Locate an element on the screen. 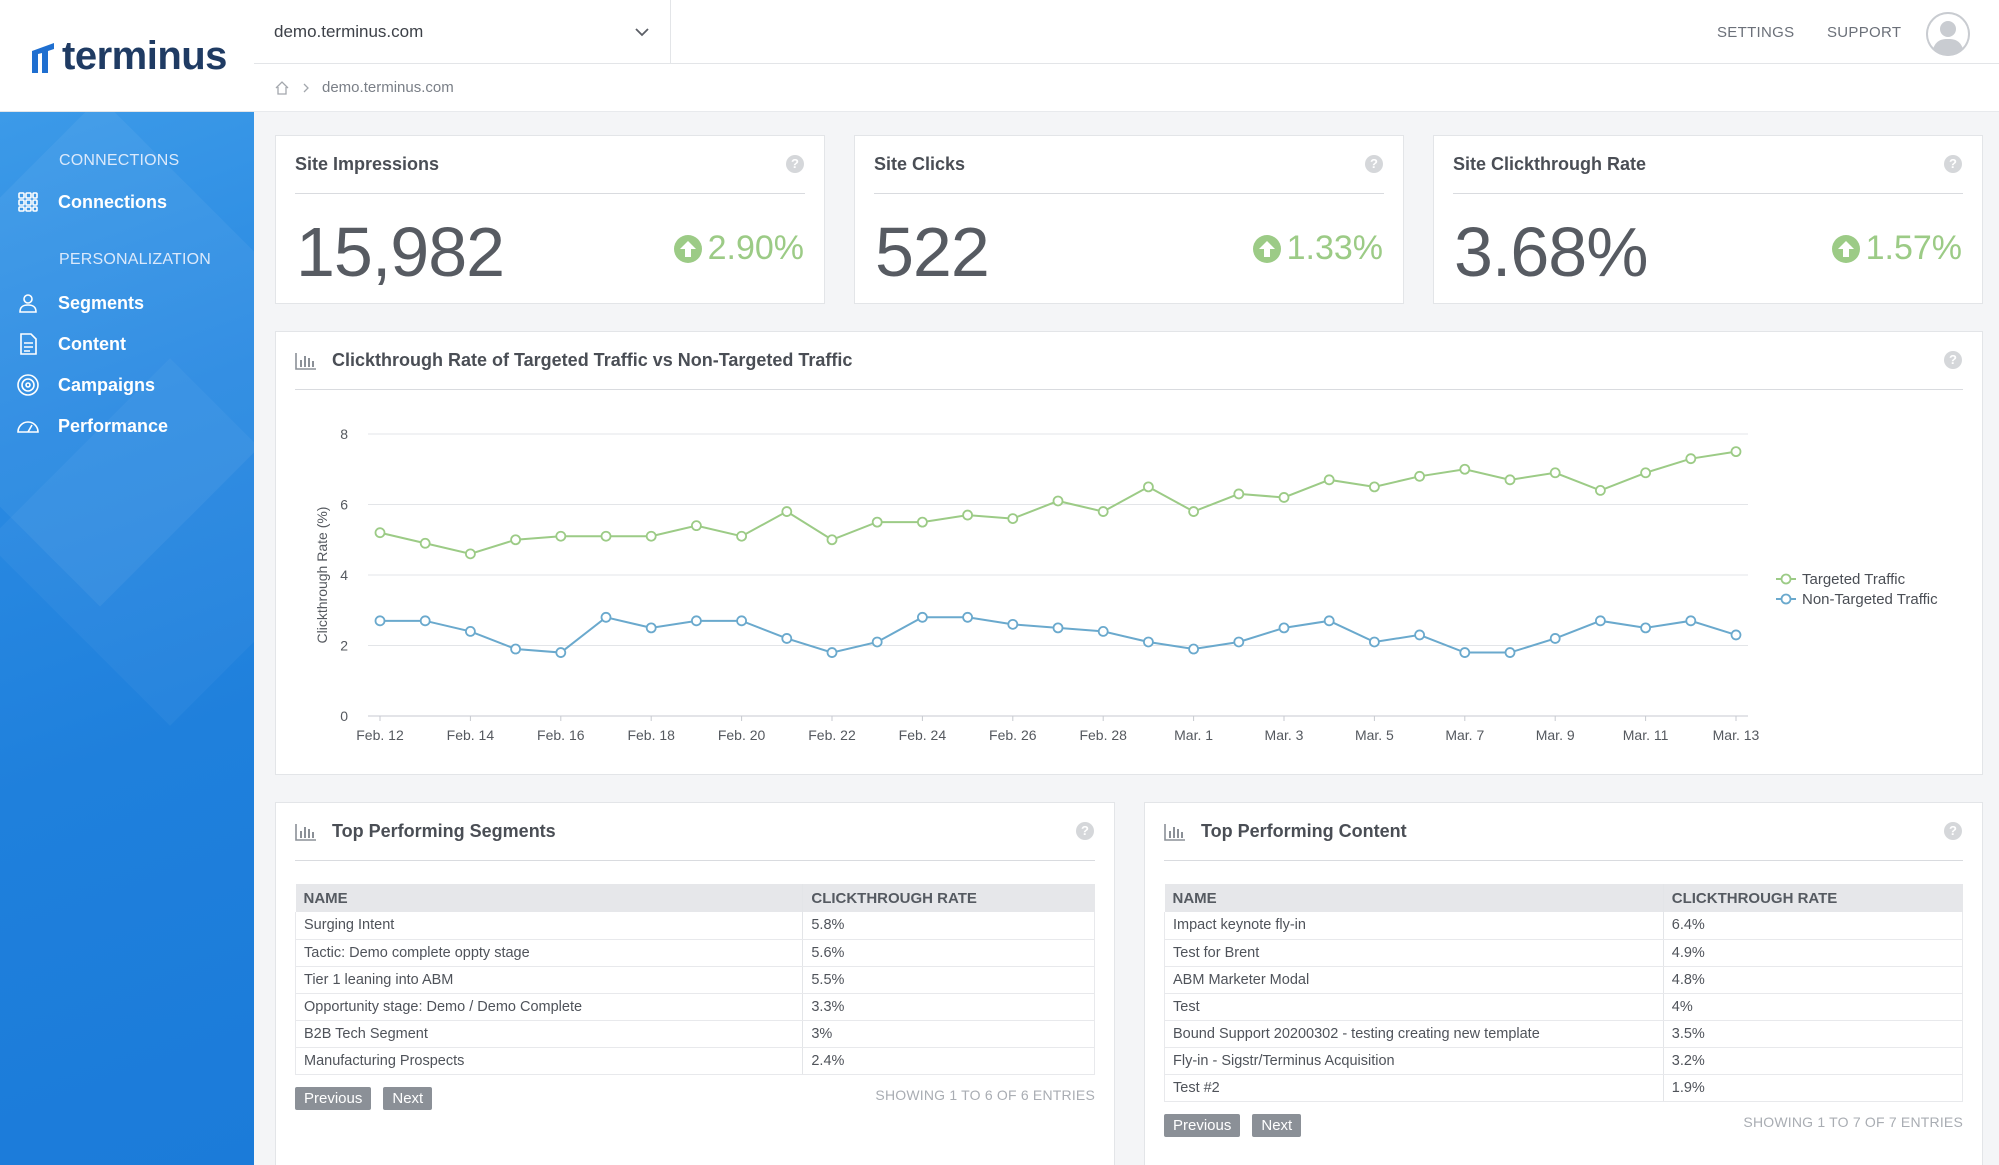 The height and width of the screenshot is (1165, 1999). table-row: Test 4% is located at coordinates (1563, 1007).